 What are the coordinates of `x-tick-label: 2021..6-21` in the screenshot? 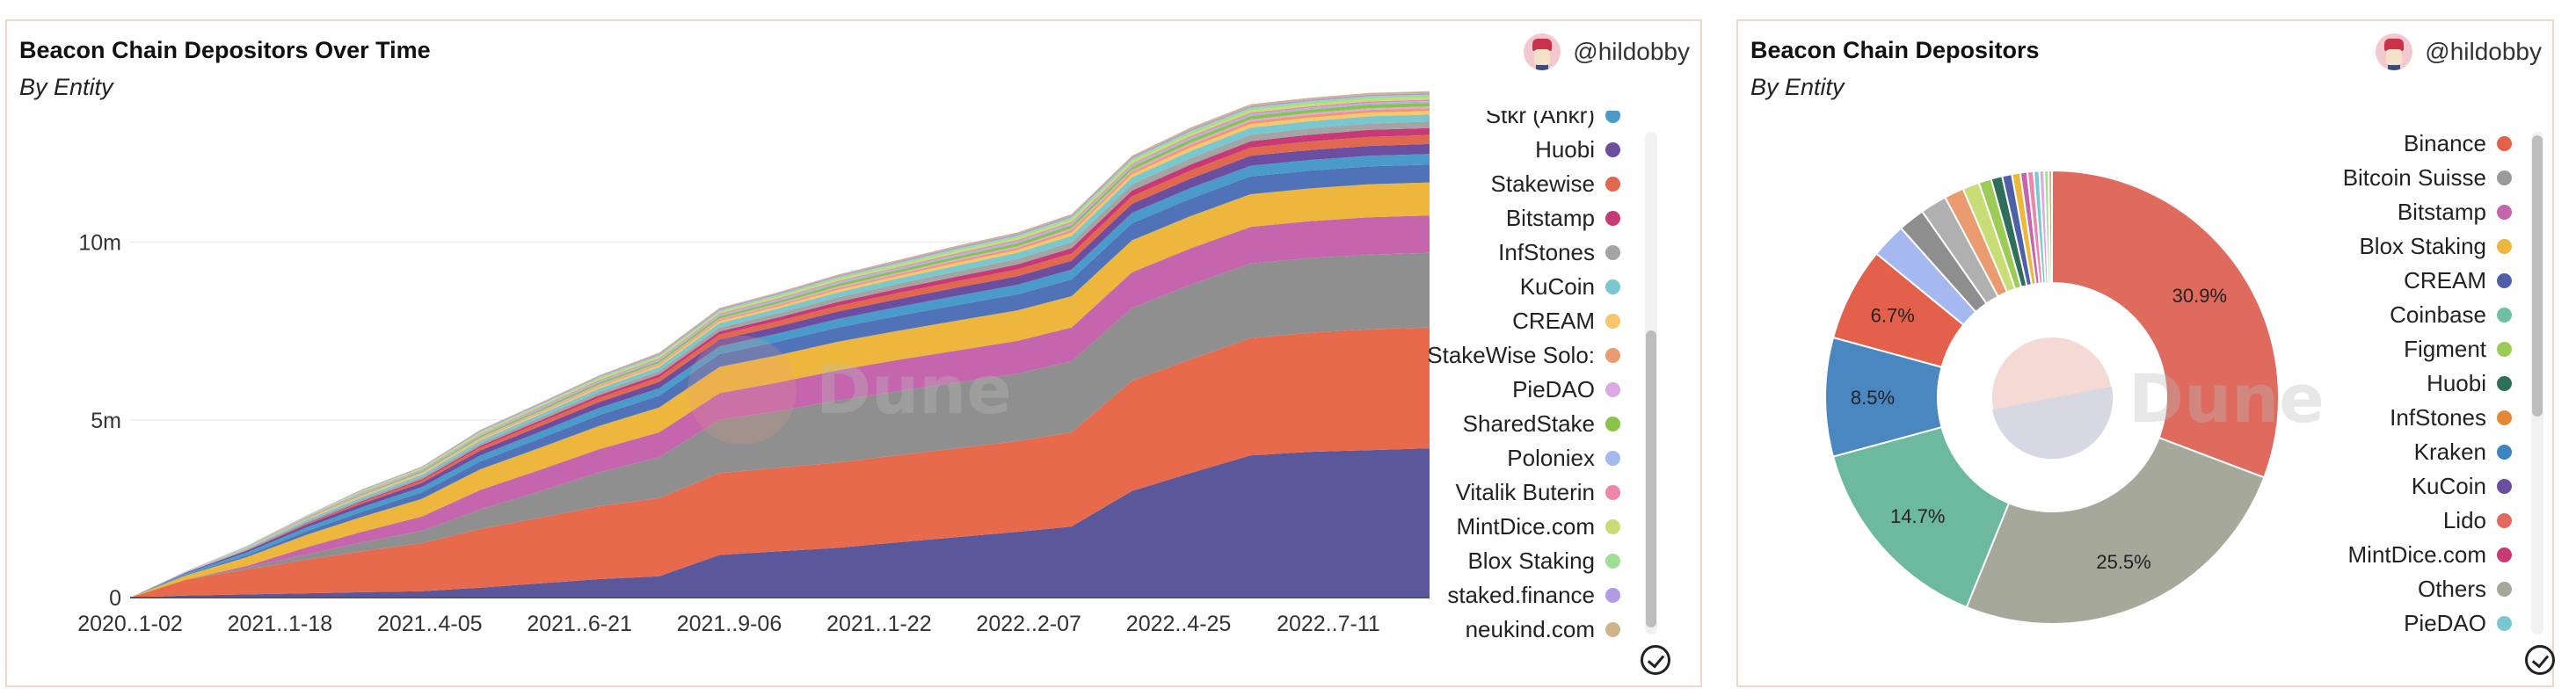 It's located at (579, 624).